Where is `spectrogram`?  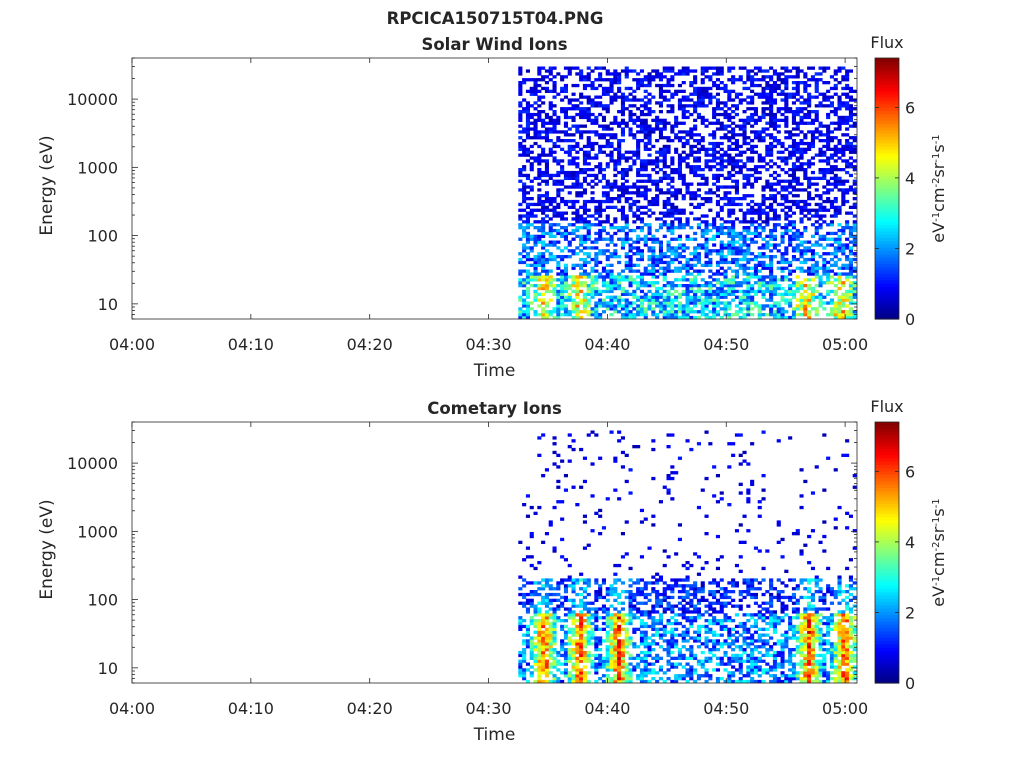
spectrogram is located at coordinates (687, 557).